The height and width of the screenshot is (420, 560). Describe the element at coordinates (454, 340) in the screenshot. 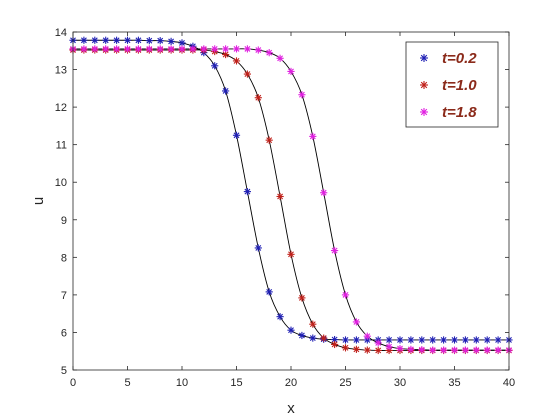

I see `data-point: t=0.2: x=35, u=5.8` at that location.